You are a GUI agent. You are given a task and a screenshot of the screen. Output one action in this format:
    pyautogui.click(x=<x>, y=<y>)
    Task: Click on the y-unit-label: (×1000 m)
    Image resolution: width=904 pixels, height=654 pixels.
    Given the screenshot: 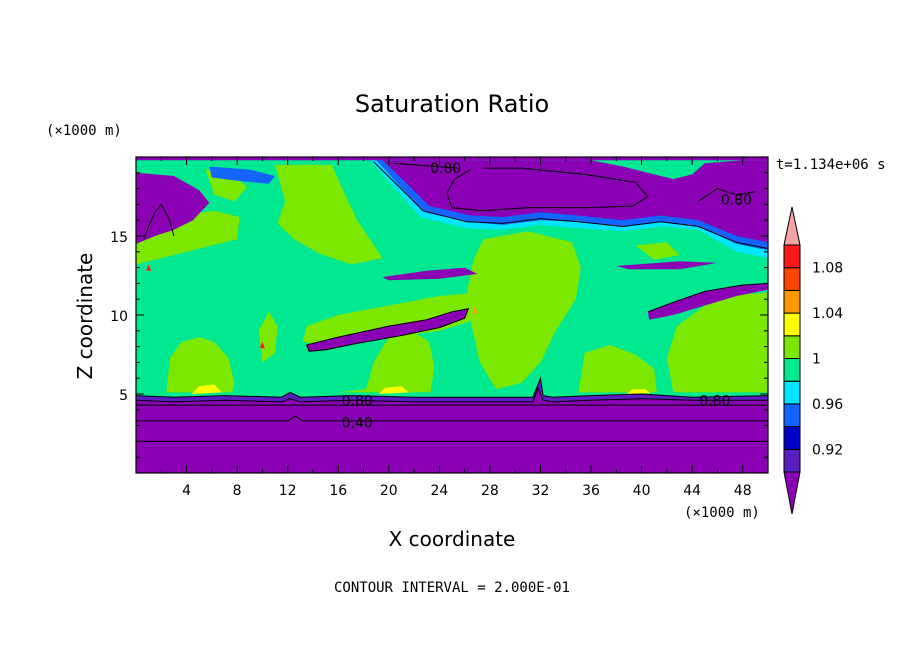 What is the action you would take?
    pyautogui.click(x=84, y=131)
    